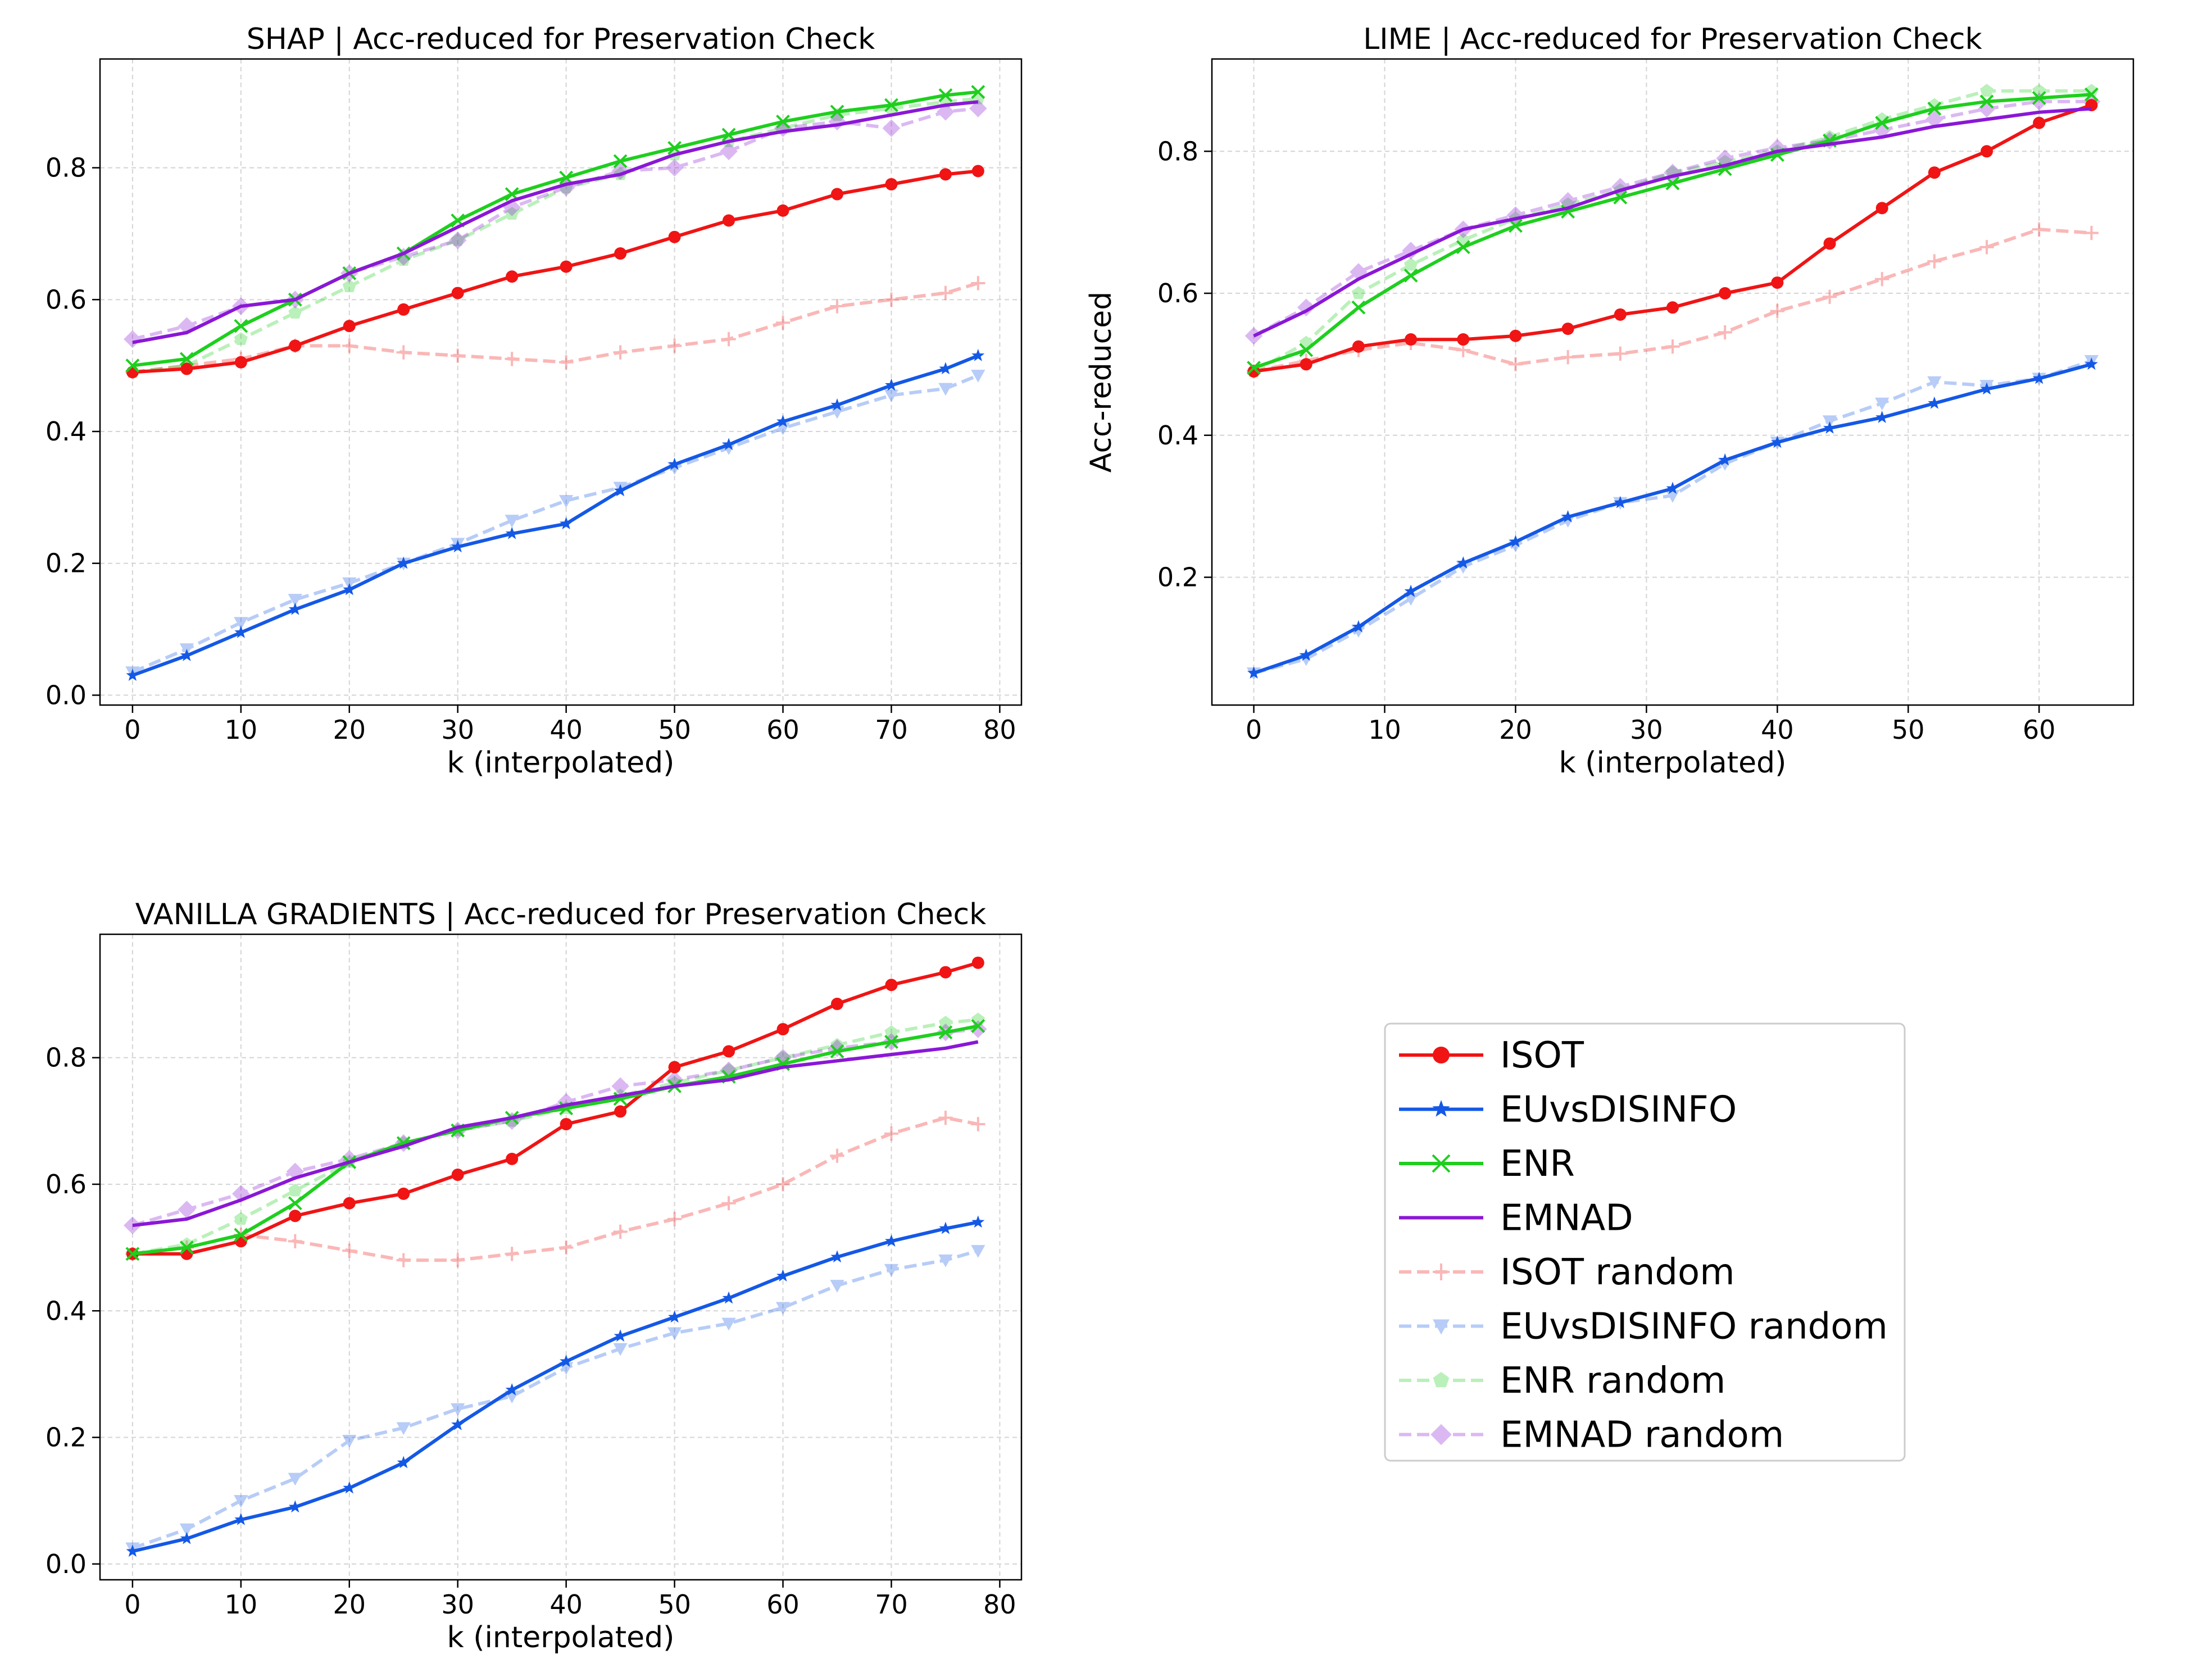 The width and height of the screenshot is (2212, 1659). What do you see at coordinates (66, 299) in the screenshot?
I see `y-tick-label: 0.6` at bounding box center [66, 299].